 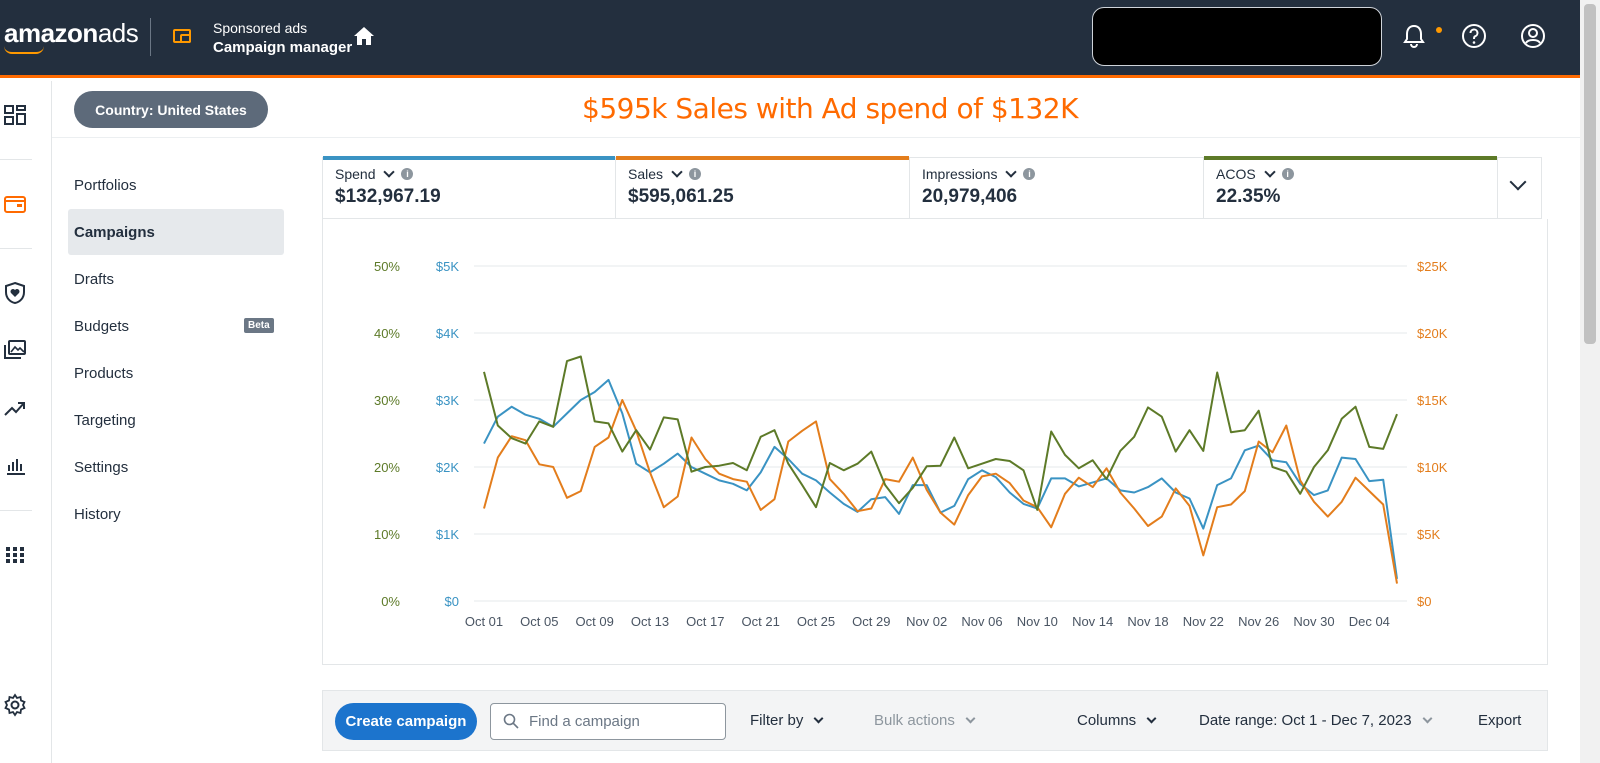 What do you see at coordinates (1474, 36) in the screenshot?
I see `help-icon` at bounding box center [1474, 36].